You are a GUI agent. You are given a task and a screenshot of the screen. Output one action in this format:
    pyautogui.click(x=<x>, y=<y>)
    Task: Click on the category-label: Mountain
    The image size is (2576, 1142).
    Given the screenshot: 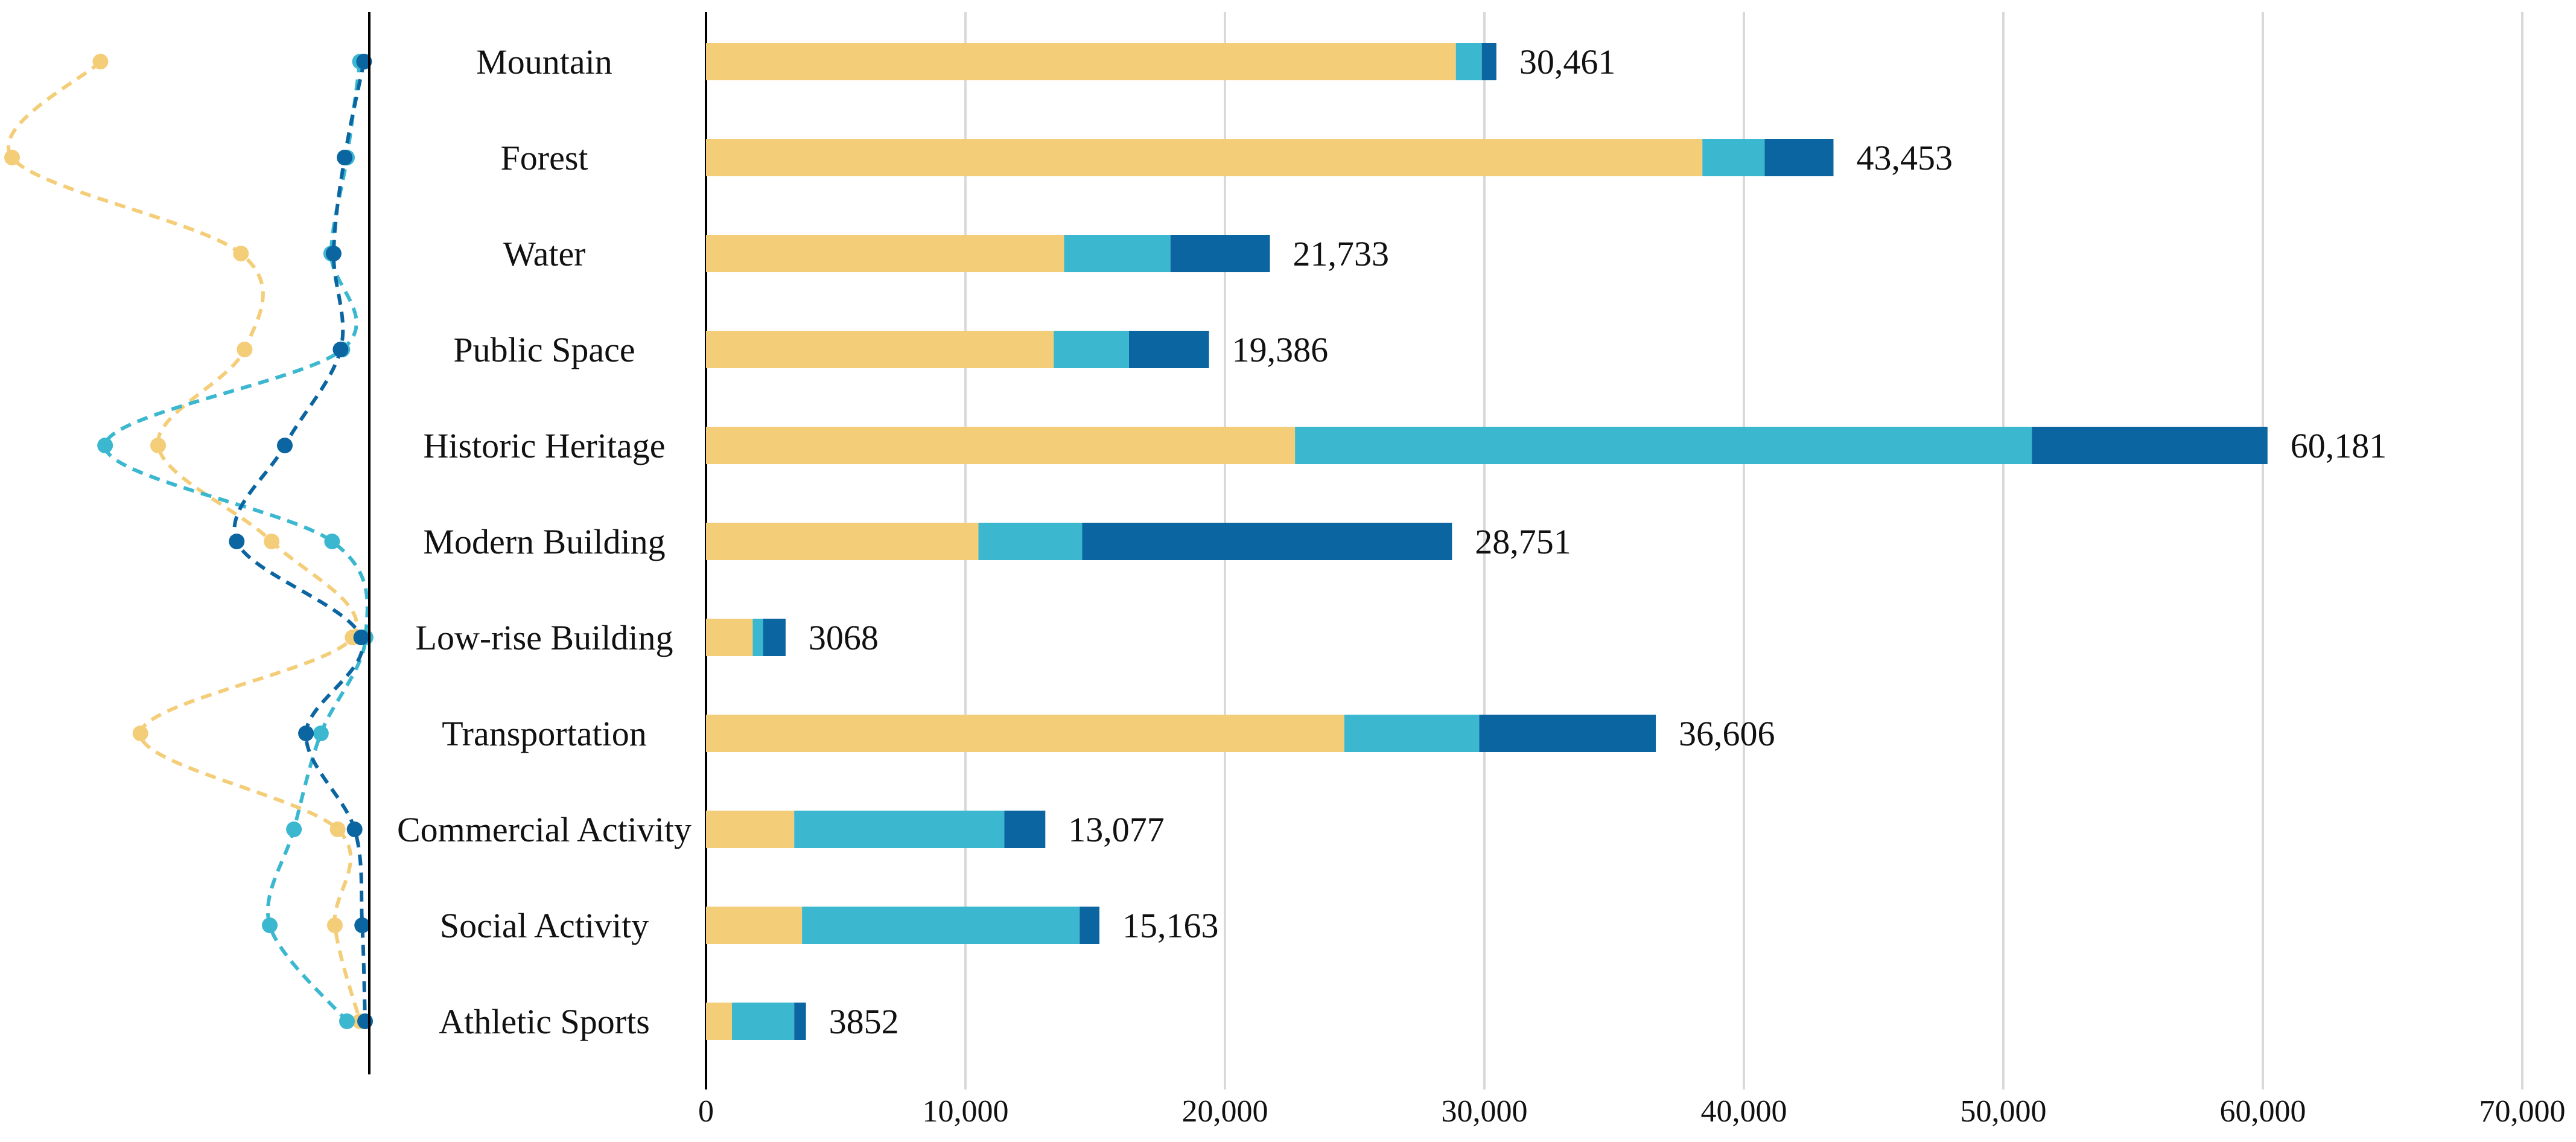 What is the action you would take?
    pyautogui.click(x=544, y=61)
    